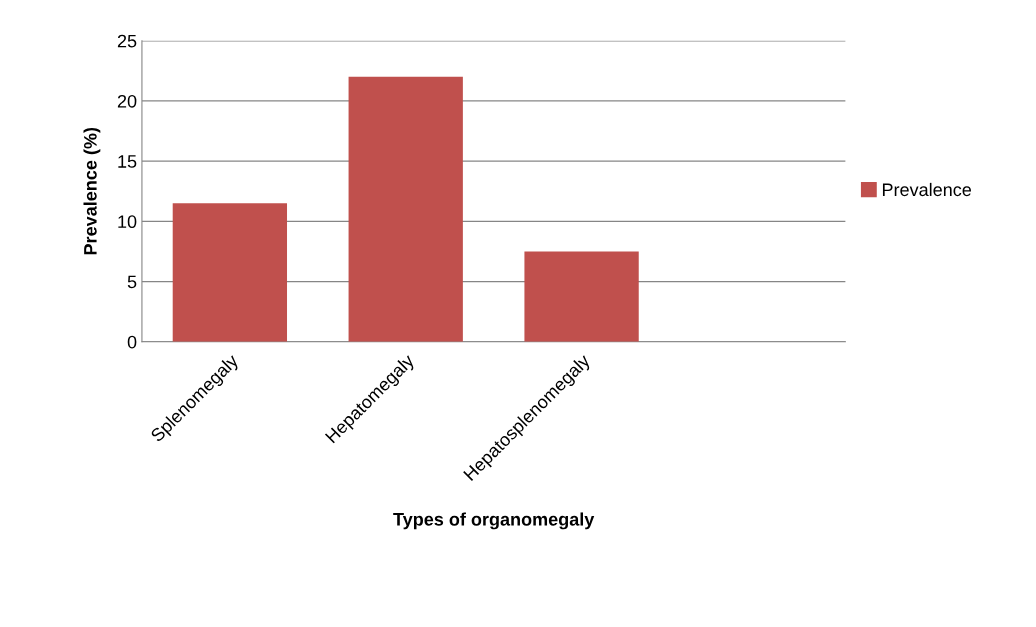  I want to click on y-tick-label: 5, so click(132, 282).